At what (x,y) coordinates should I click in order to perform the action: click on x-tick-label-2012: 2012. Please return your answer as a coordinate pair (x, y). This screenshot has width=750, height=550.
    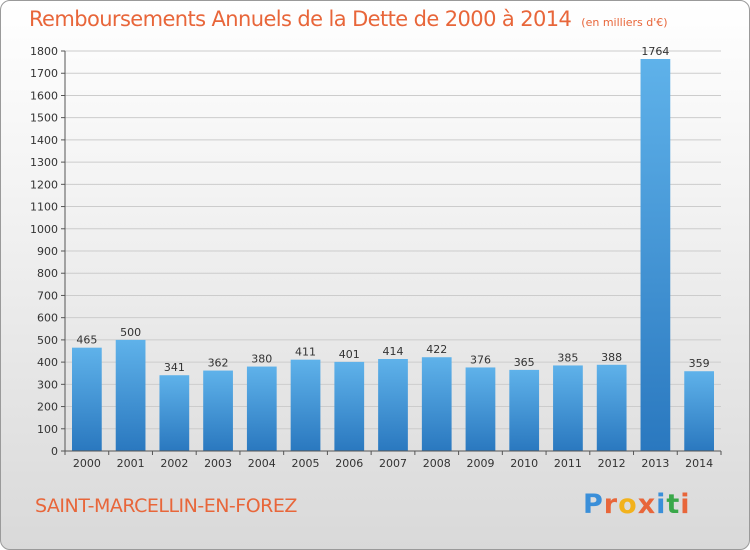
    Looking at the image, I should click on (612, 463).